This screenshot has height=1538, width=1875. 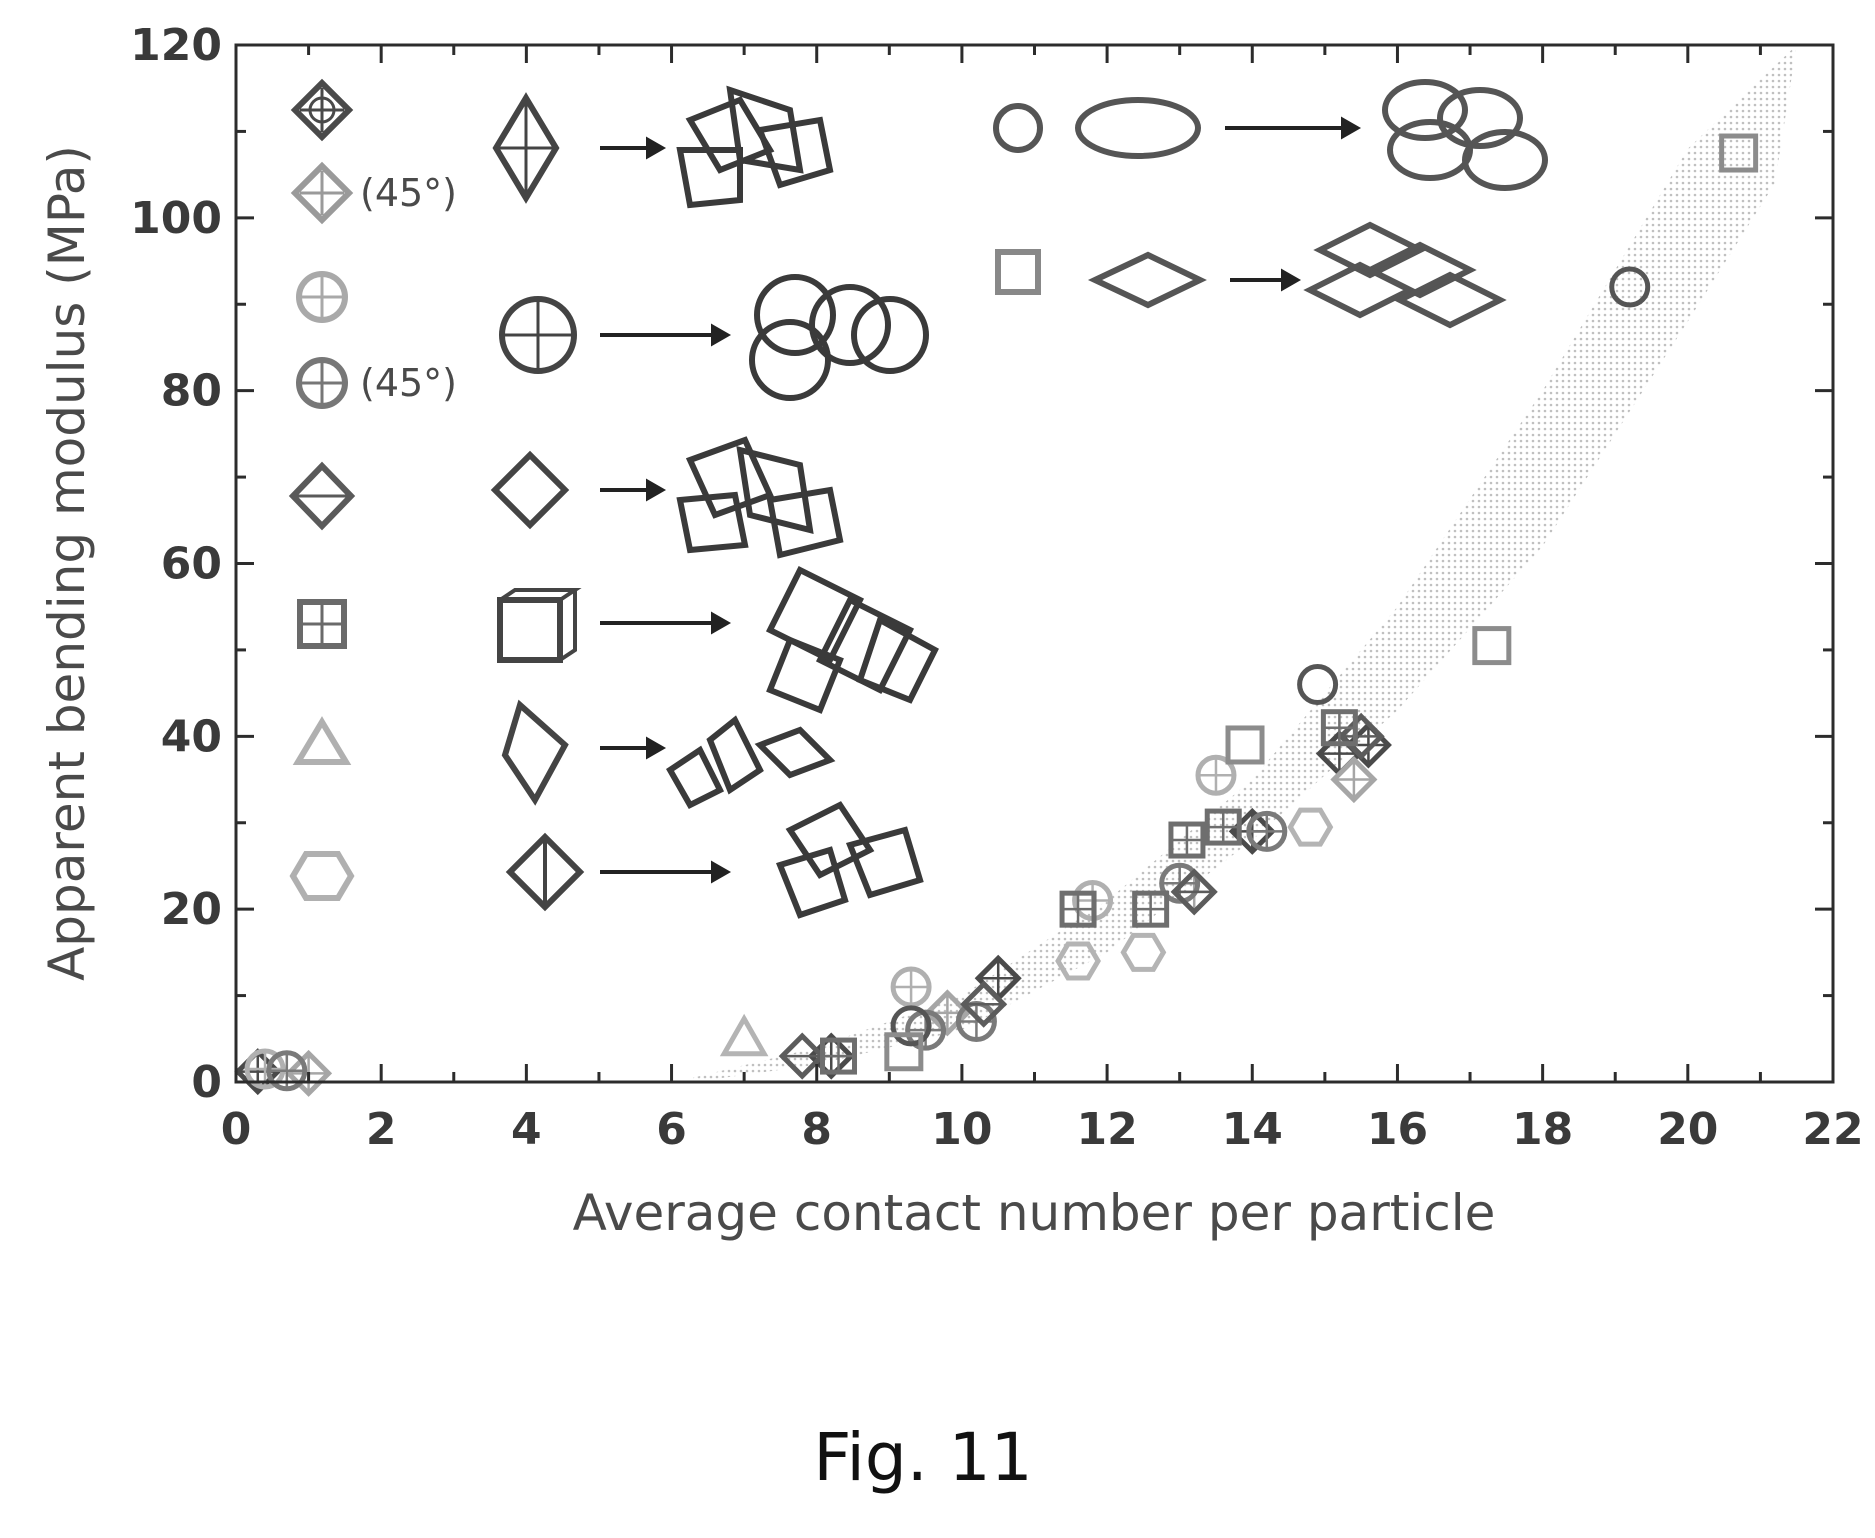 What do you see at coordinates (191, 909) in the screenshot?
I see `y-tick-label: 20` at bounding box center [191, 909].